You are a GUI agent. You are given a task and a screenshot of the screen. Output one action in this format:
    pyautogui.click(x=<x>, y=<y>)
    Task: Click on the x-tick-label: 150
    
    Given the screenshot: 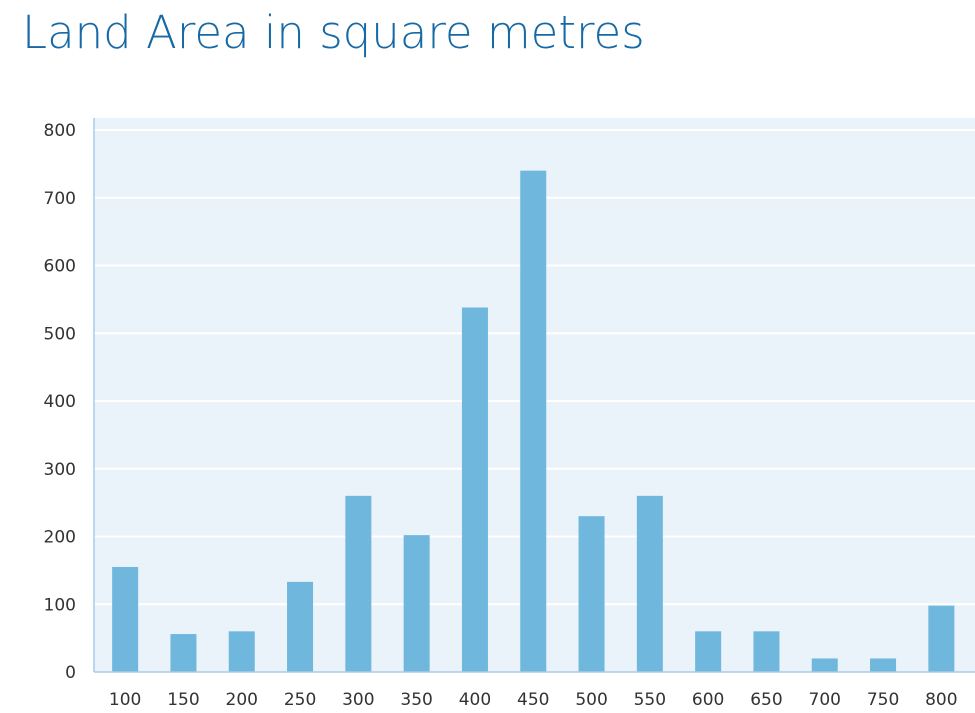 What is the action you would take?
    pyautogui.click(x=183, y=700)
    